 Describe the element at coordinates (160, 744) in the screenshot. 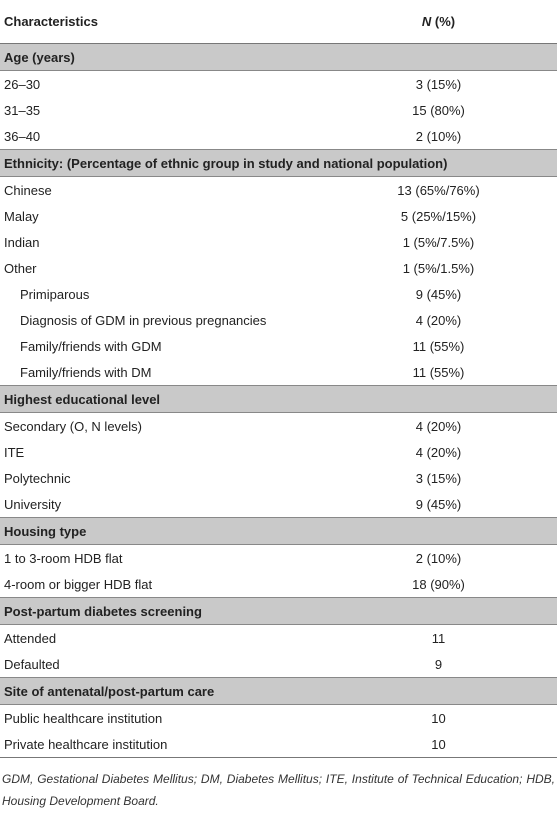

I see `row-label: Private healthcare institution` at that location.